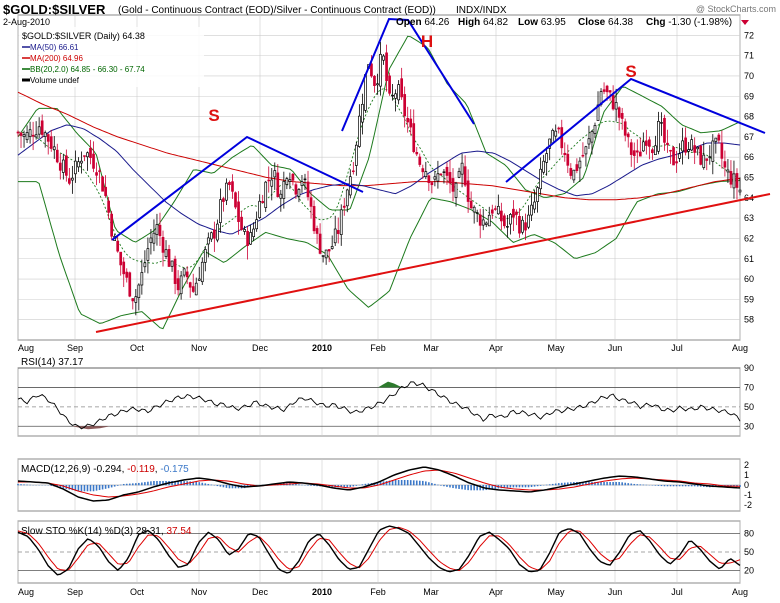  Describe the element at coordinates (748, 495) in the screenshot. I see `macd-tick-label: -1` at that location.